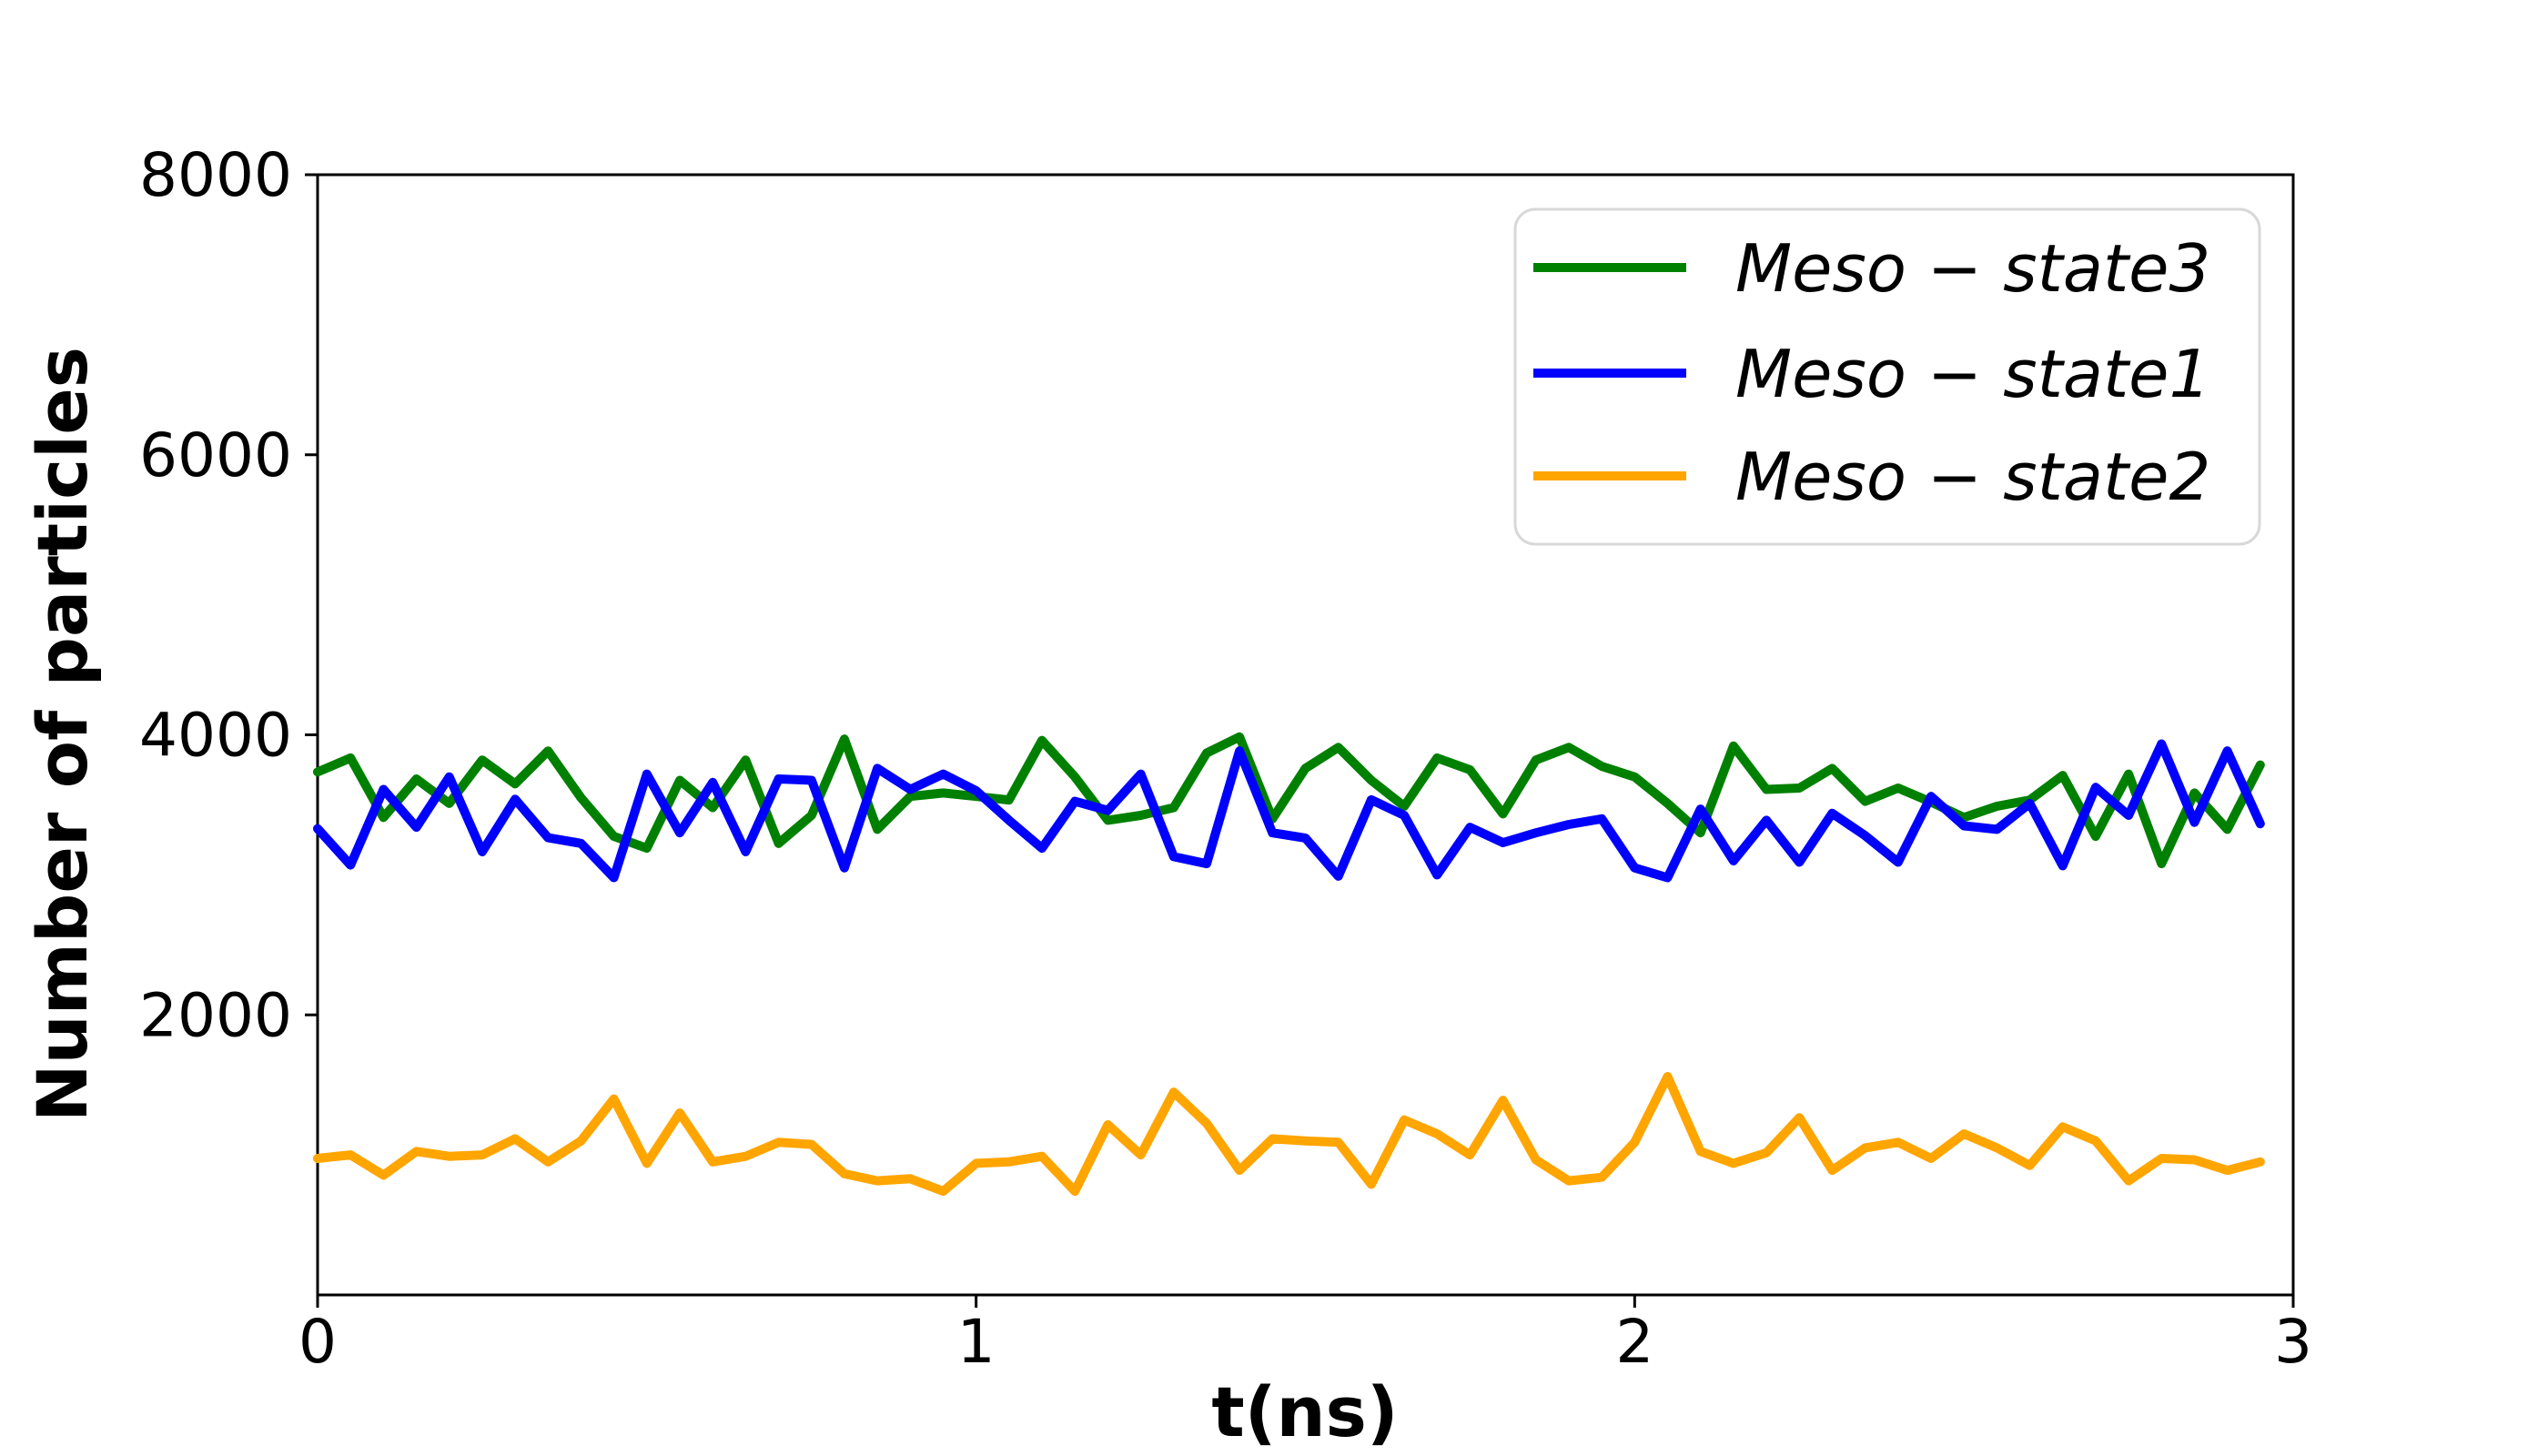  Describe the element at coordinates (1305, 1412) in the screenshot. I see `x-axis-label: t(ns)` at that location.